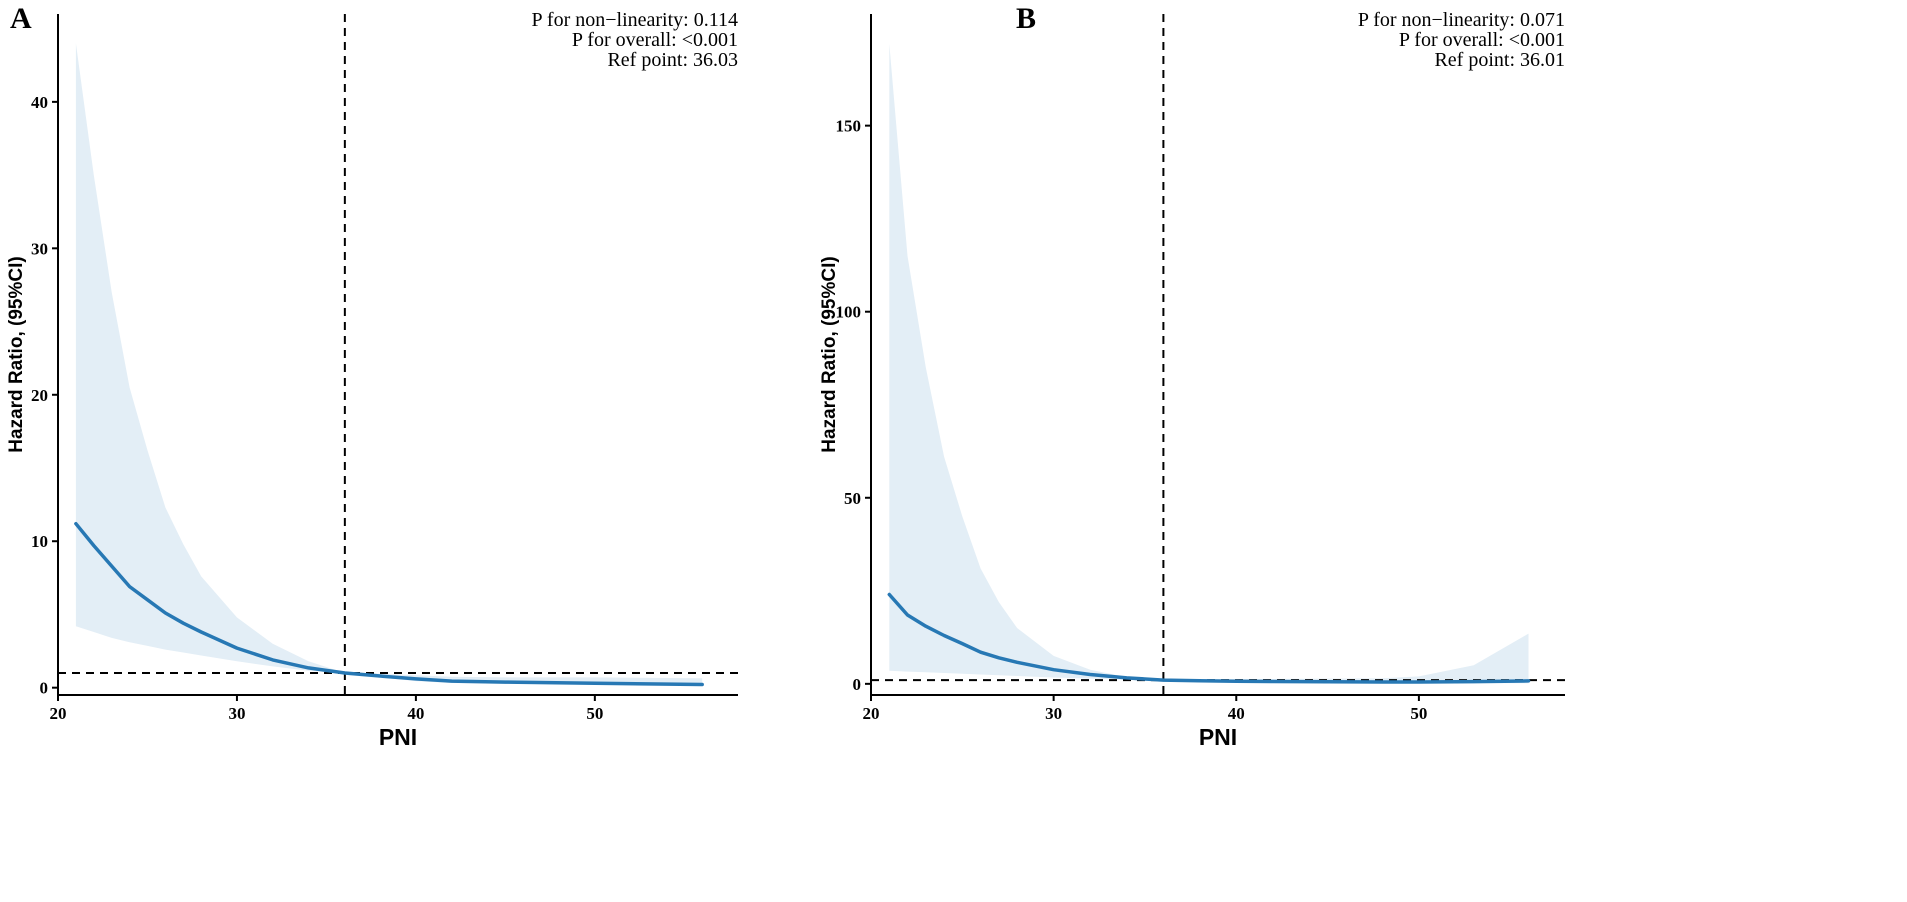 Image resolution: width=1907 pixels, height=902 pixels. Describe the element at coordinates (852, 498) in the screenshot. I see `y-tick-label: 50` at that location.